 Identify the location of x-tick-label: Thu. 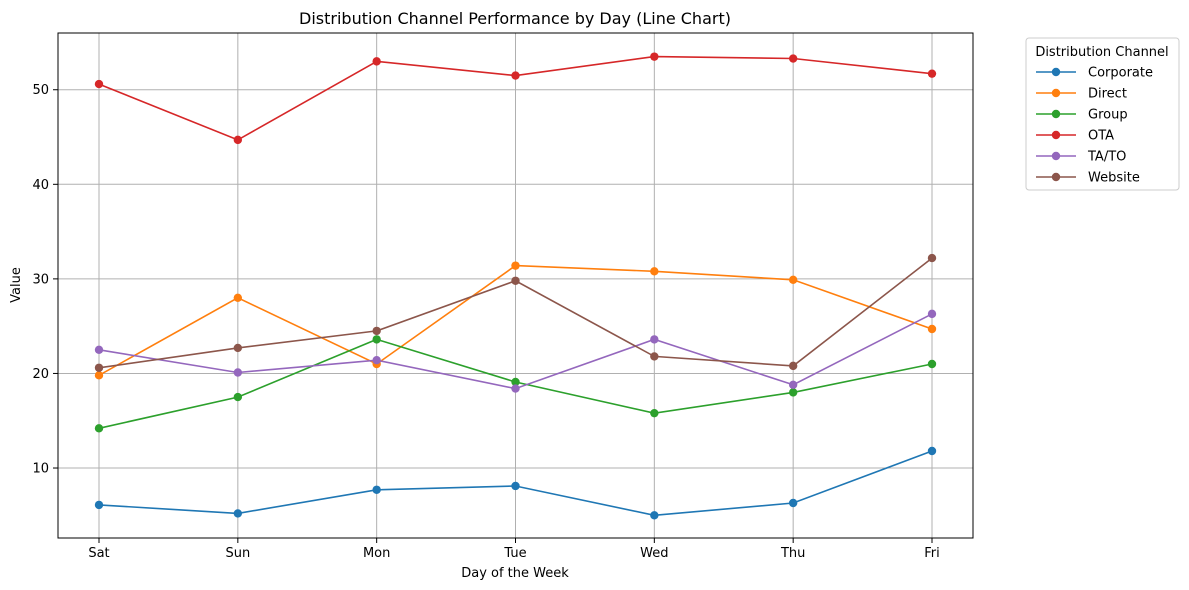
(792, 553).